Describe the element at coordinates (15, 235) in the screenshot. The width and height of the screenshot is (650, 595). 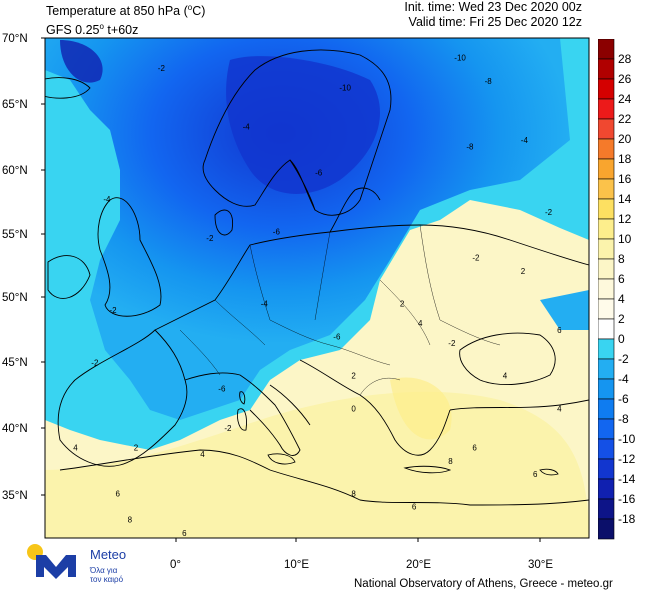
I see `lat-label: 55°N` at that location.